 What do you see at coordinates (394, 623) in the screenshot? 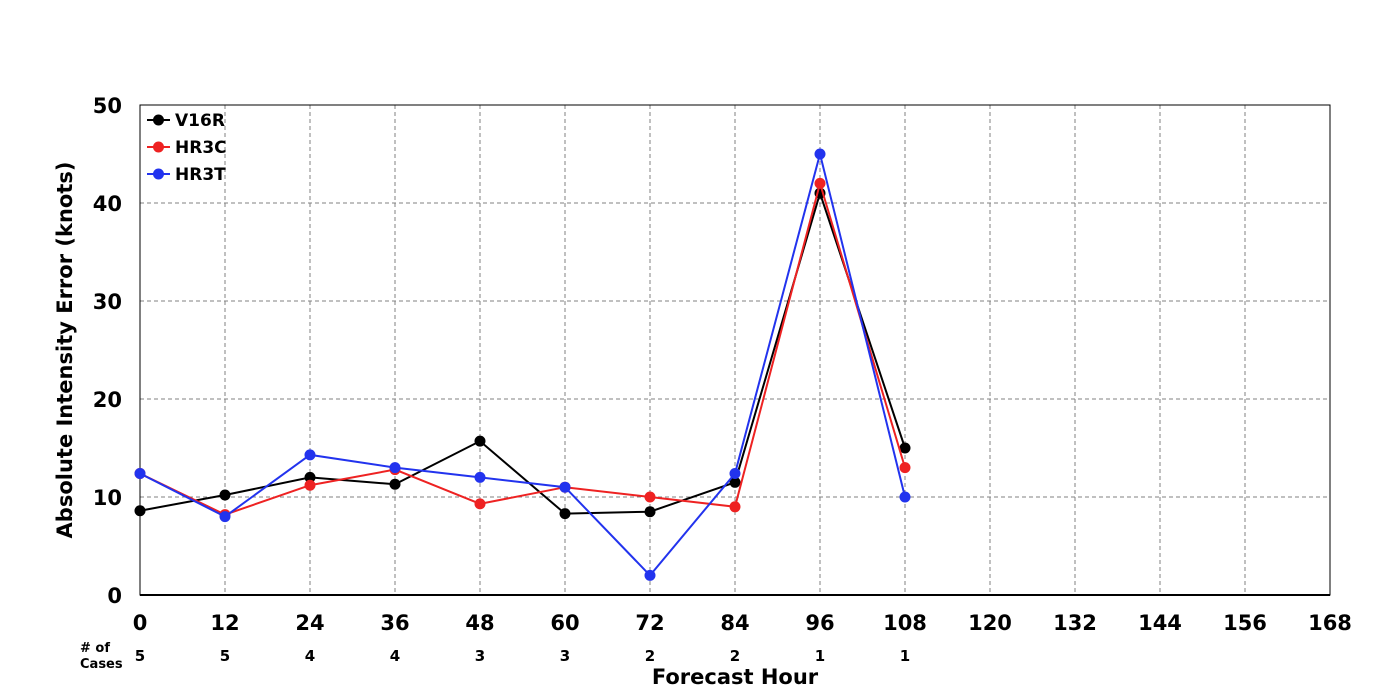
I see `x-tick-label: 36` at bounding box center [394, 623].